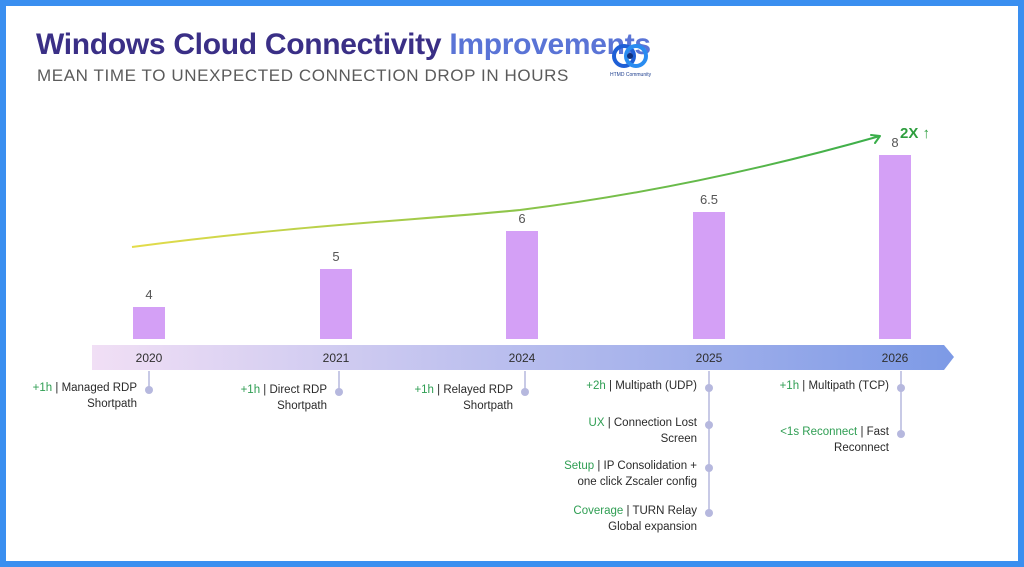 Image resolution: width=1024 pixels, height=567 pixels. Describe the element at coordinates (678, 439) in the screenshot. I see `feature-text-line2: Screen` at that location.